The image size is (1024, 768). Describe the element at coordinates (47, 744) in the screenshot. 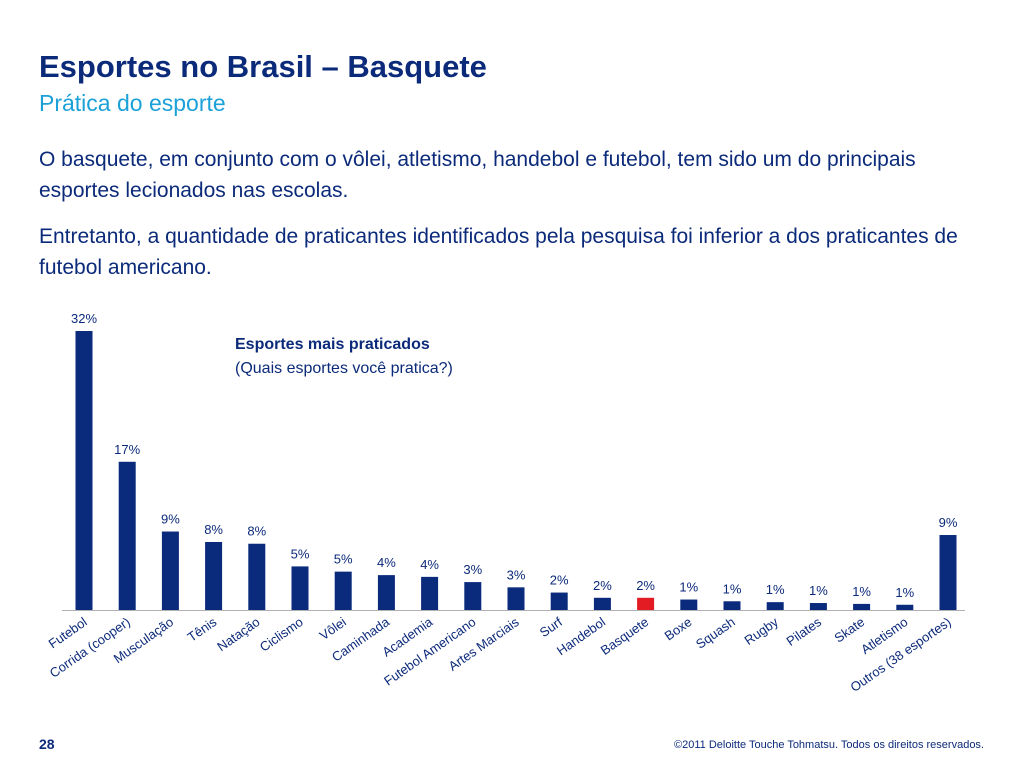

I see `page-number: 28` at that location.